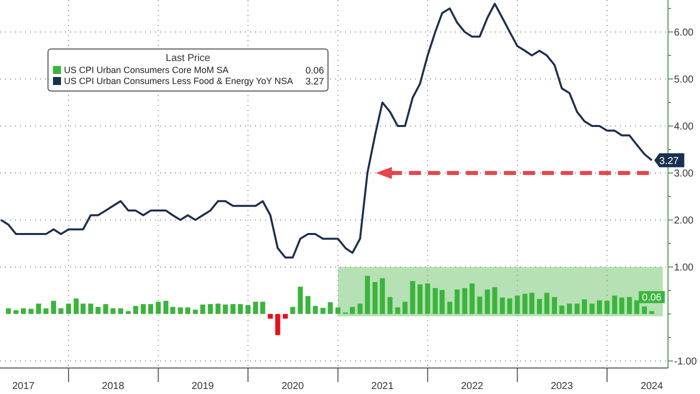  I want to click on y-tick-label: 4.00, so click(684, 126).